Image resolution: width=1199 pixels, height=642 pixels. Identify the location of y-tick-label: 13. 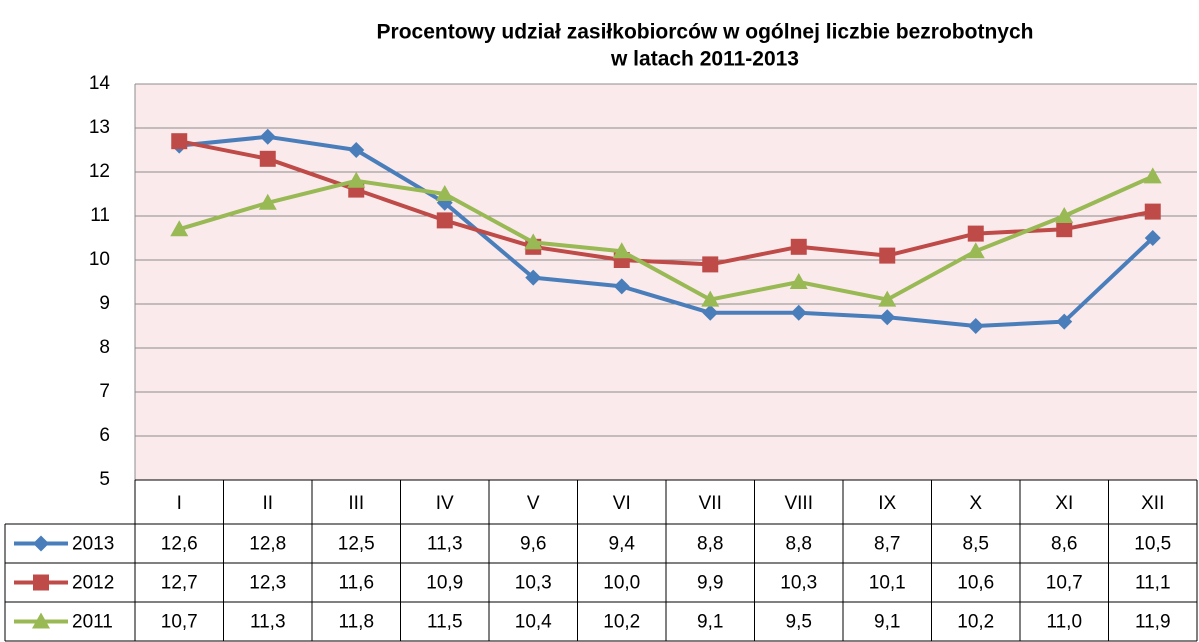
(99, 127).